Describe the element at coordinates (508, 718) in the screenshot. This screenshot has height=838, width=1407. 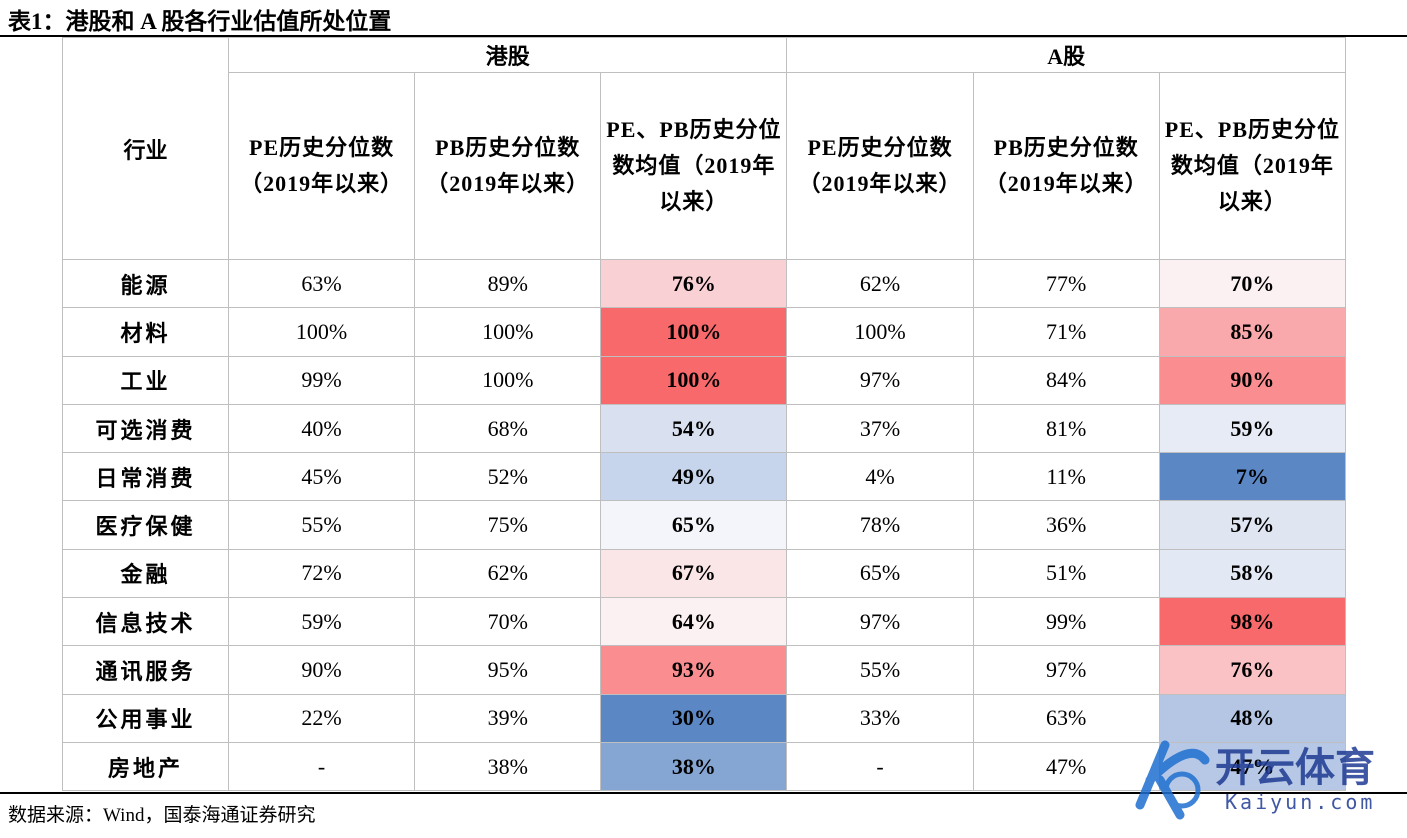
I see `value-cell: 39%` at that location.